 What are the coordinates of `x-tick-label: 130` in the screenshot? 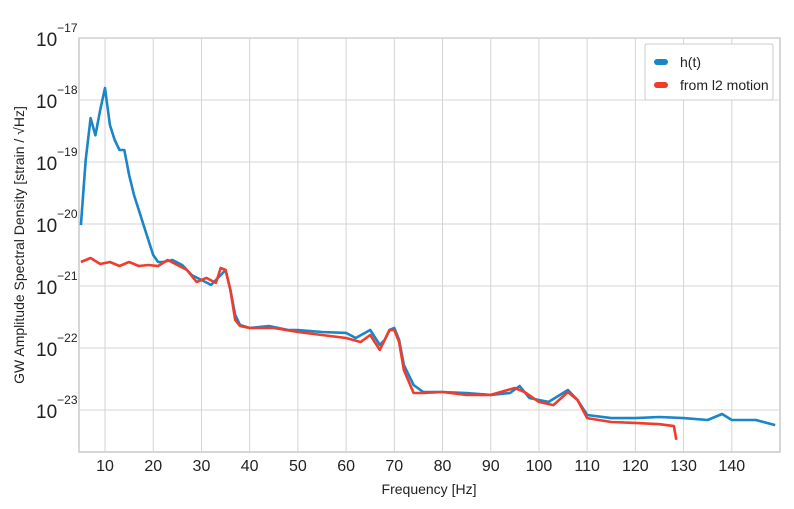 It's located at (683, 466).